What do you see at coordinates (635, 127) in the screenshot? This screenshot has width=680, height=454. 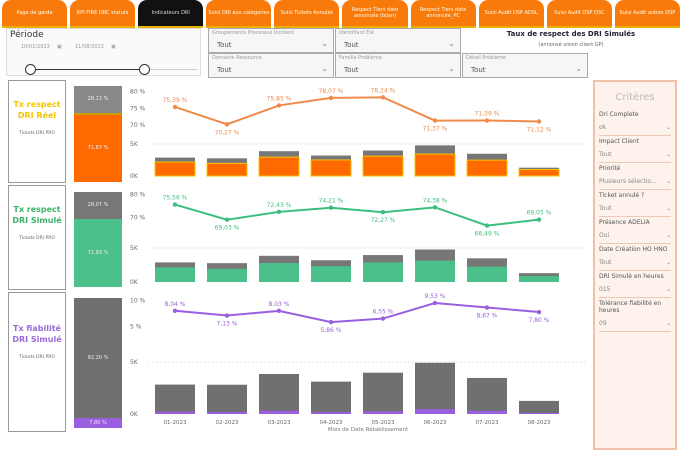 I see `criteria-dropdown: ok ⌄` at bounding box center [635, 127].